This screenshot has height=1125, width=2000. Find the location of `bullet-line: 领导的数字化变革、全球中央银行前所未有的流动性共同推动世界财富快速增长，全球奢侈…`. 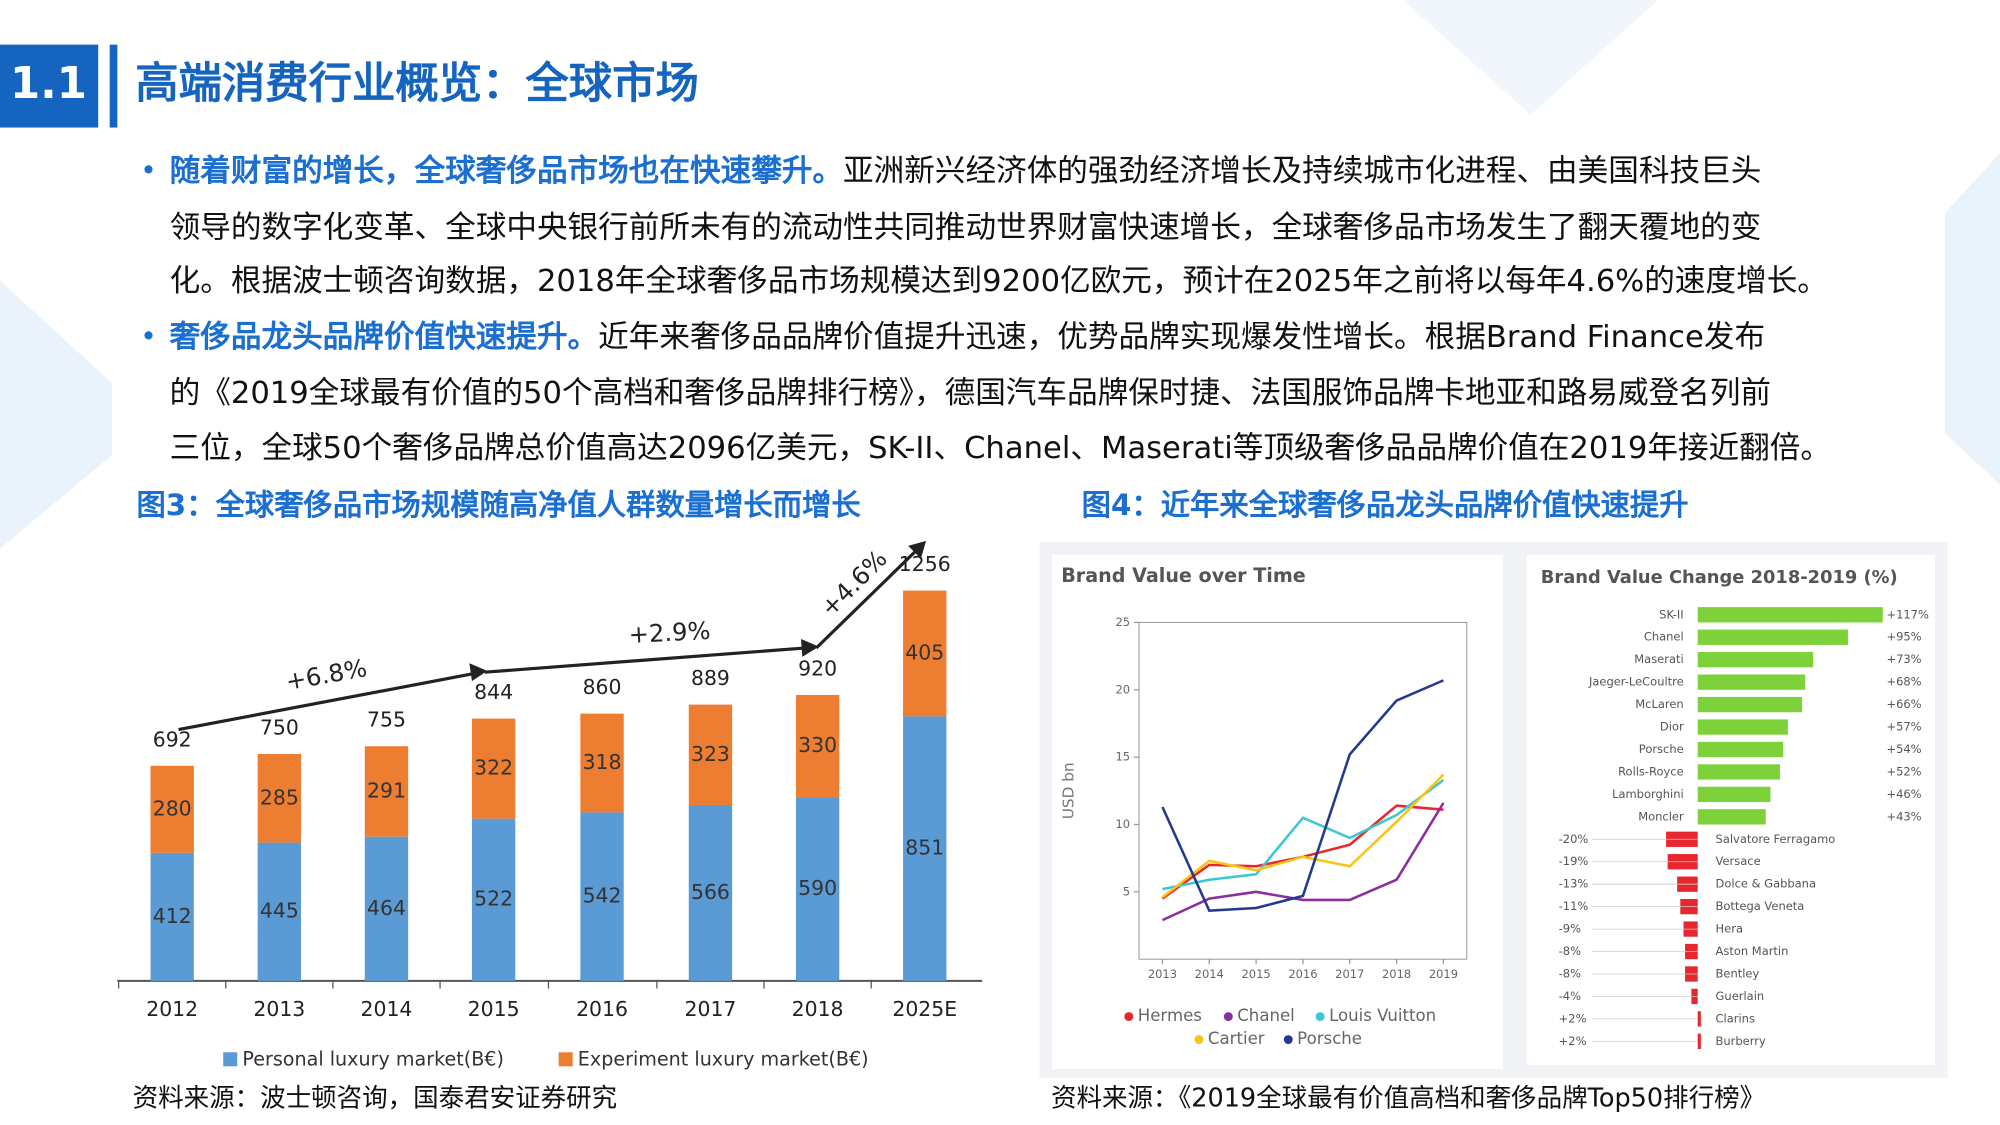

bullet-line: 领导的数字化变革、全球中央银行前所未有的流动性共同推动世界财富快速增长，全球奢侈… is located at coordinates (966, 227).